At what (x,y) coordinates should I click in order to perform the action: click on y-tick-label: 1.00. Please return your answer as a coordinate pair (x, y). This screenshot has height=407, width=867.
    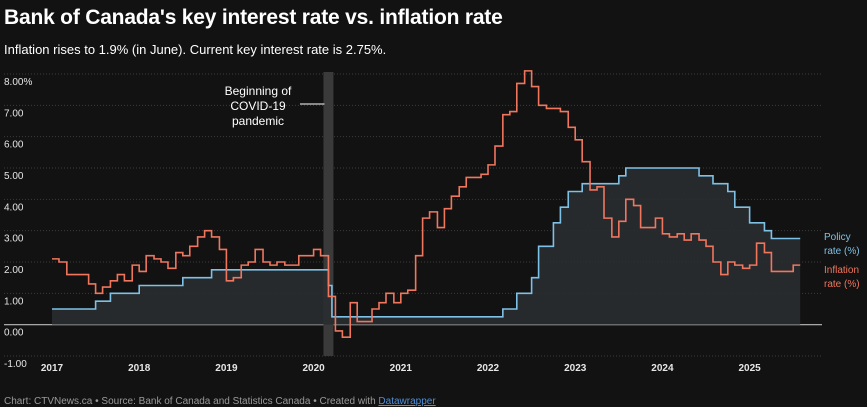
    Looking at the image, I should click on (14, 301).